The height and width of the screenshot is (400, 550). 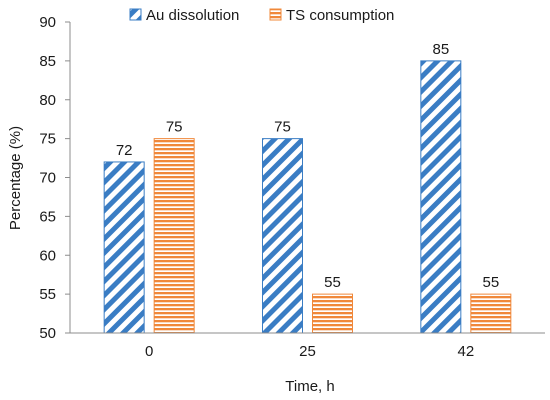 I want to click on y-axis: 50 55 60 65 70 75 80 85 90, so click(x=55, y=178).